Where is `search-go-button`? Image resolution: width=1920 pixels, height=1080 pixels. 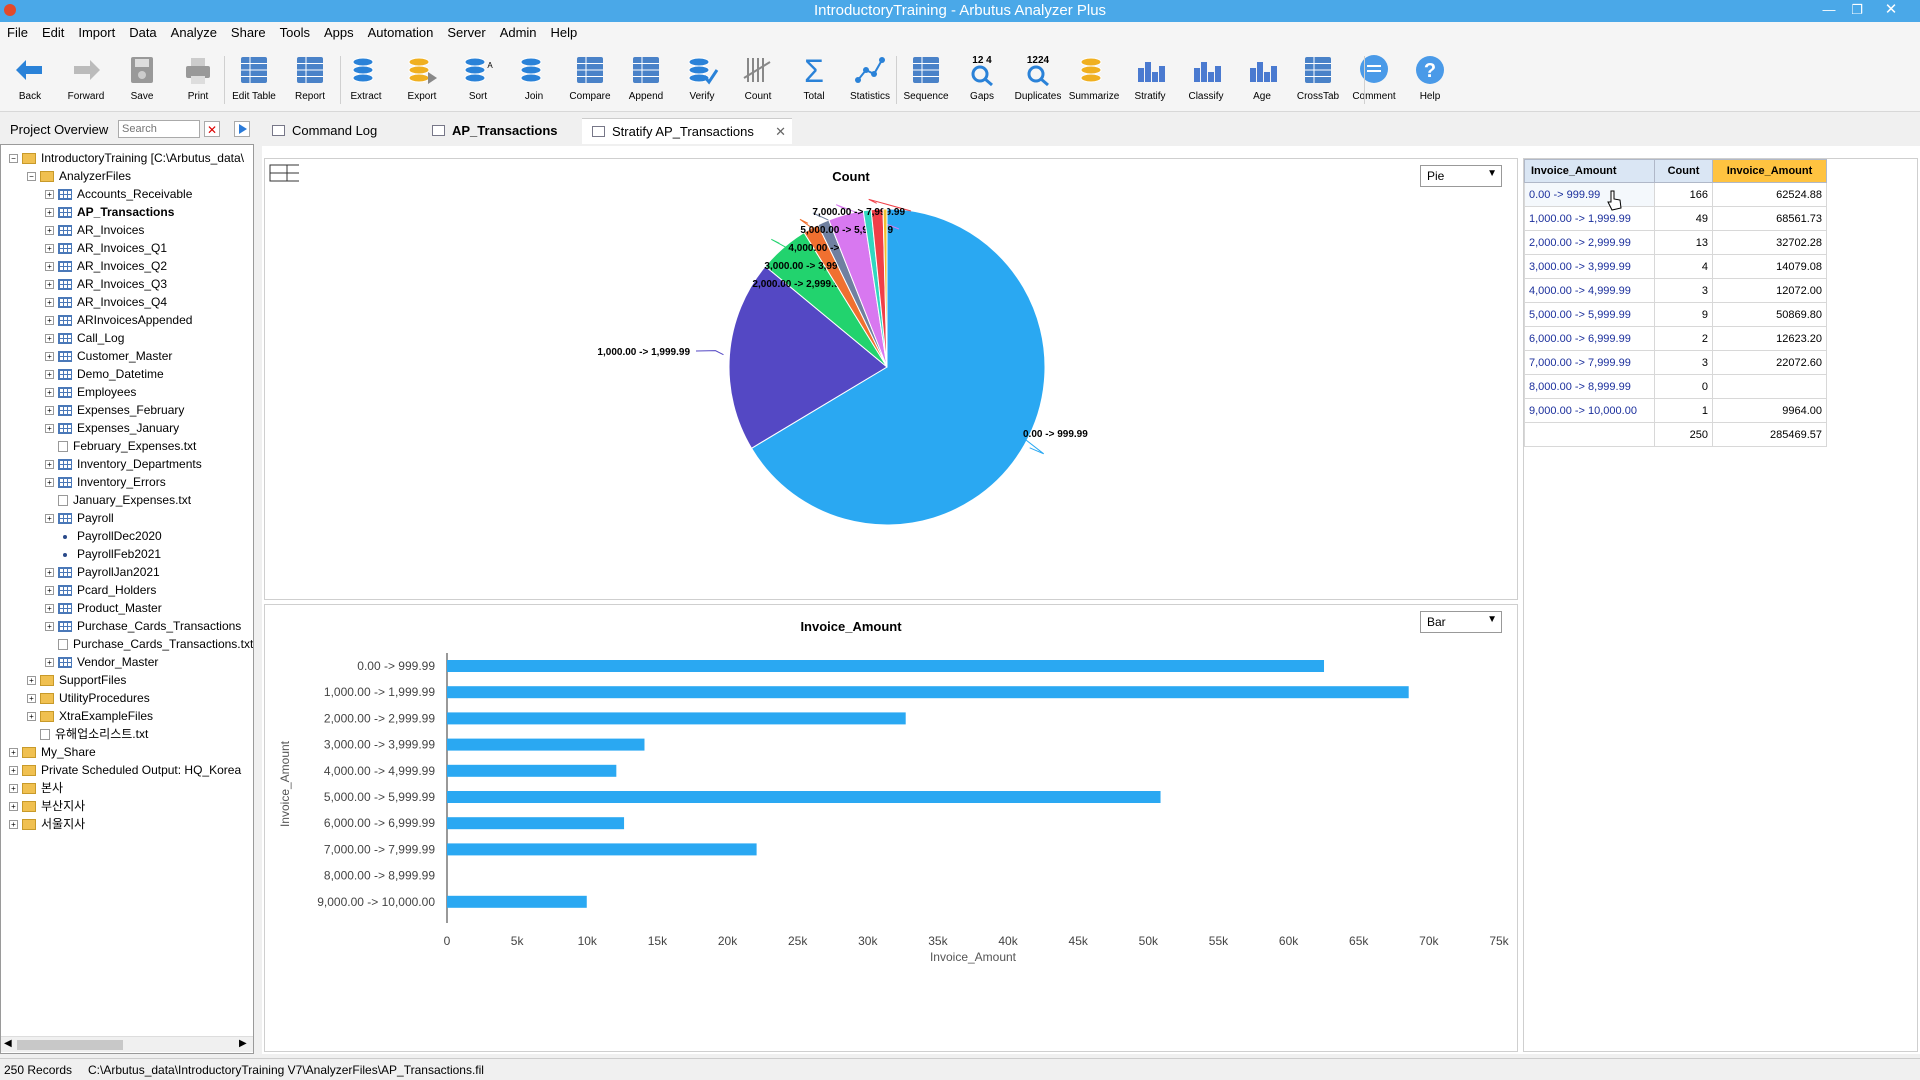 search-go-button is located at coordinates (242, 129).